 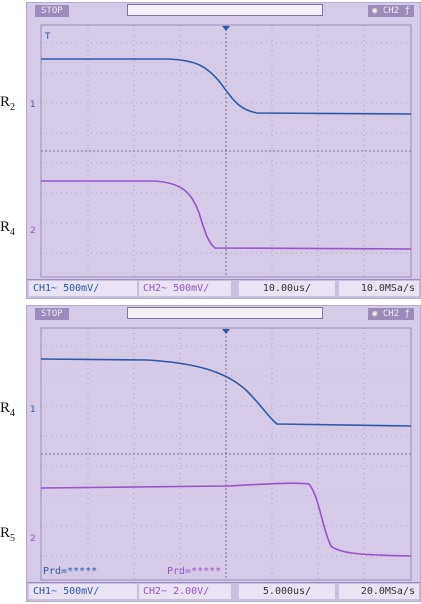 What do you see at coordinates (287, 591) in the screenshot?
I see `timebase: 5.000us/` at bounding box center [287, 591].